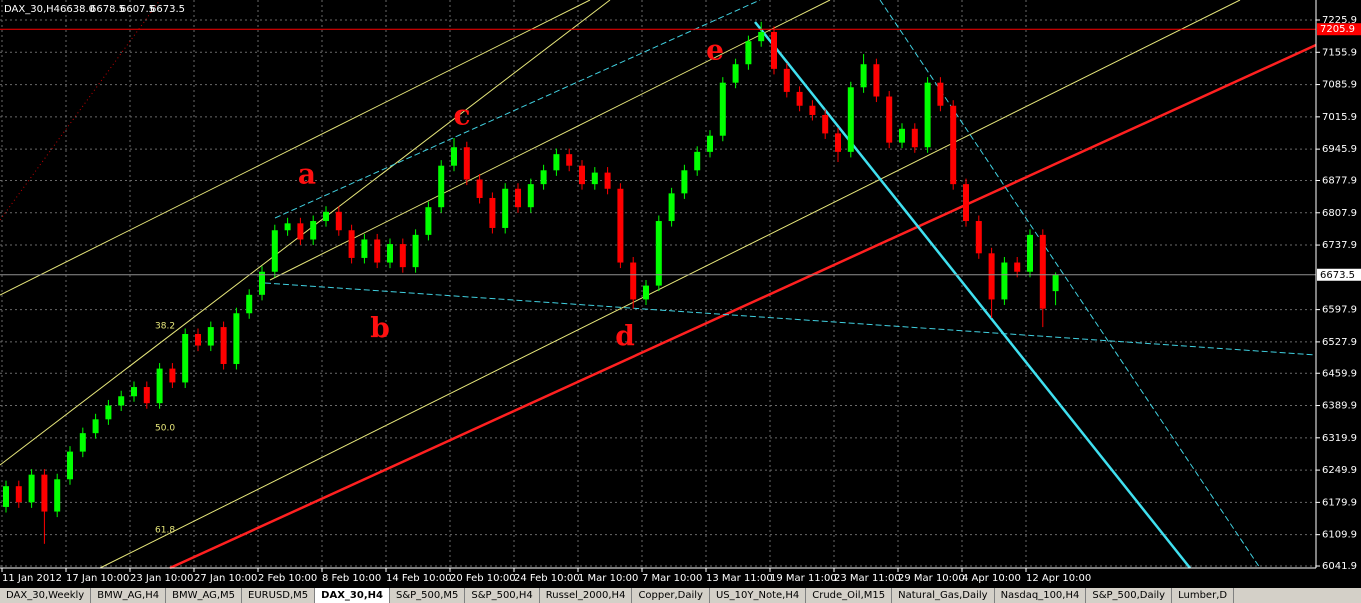 The width and height of the screenshot is (1361, 603). I want to click on y-tick-label: 6459.9, so click(1339, 373).